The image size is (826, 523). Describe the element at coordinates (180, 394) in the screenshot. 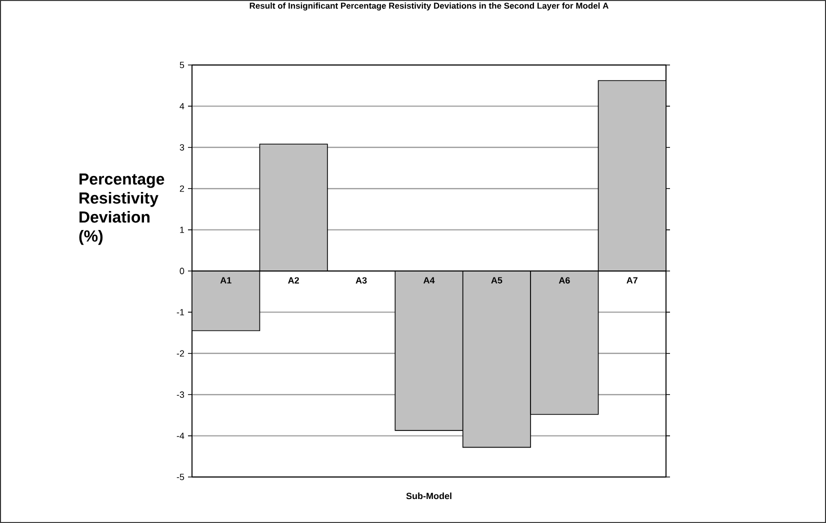

I see `y-tick-label: -3` at that location.